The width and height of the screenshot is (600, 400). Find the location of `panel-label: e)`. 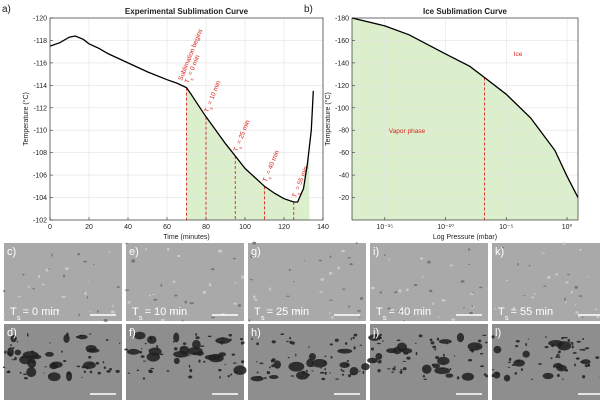

panel-label: e) is located at coordinates (134, 252).